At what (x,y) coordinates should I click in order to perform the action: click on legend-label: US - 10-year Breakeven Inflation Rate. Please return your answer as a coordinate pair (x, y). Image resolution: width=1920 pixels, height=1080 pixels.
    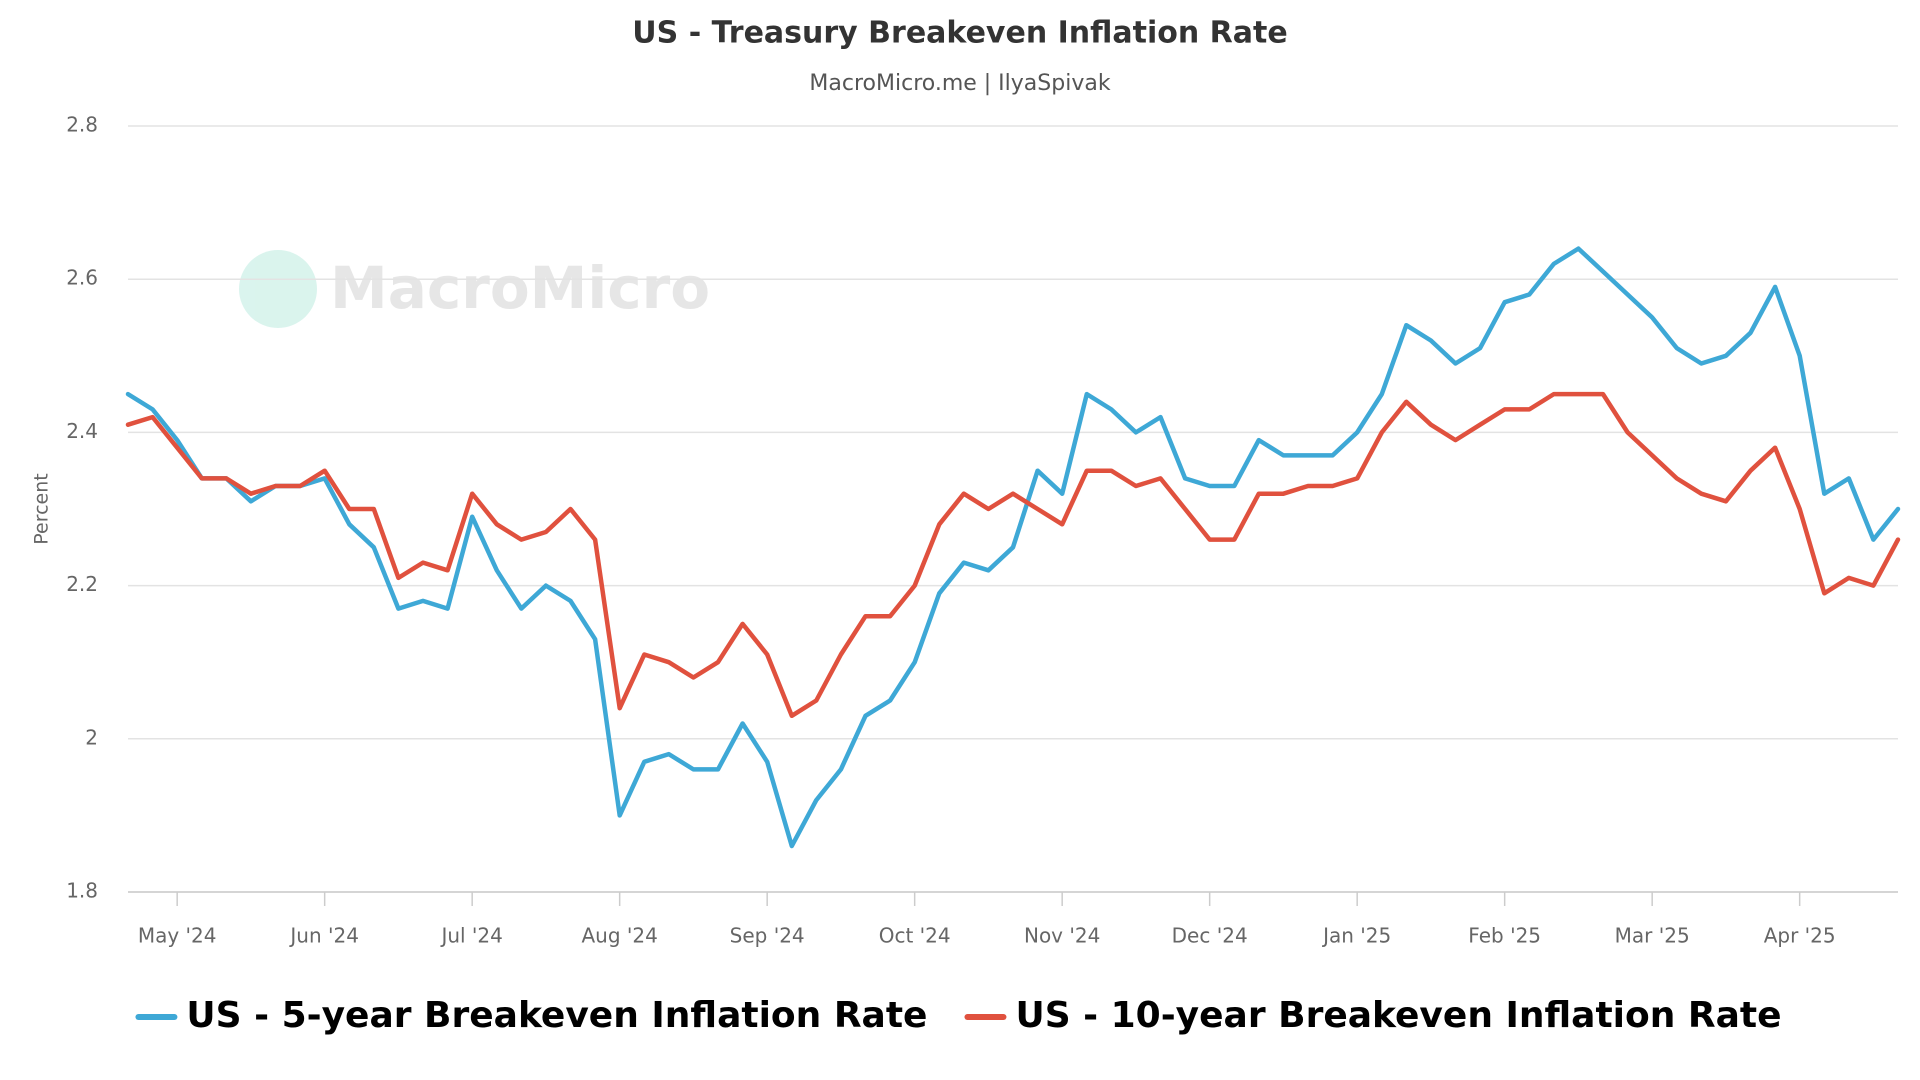
    Looking at the image, I should click on (1398, 1015).